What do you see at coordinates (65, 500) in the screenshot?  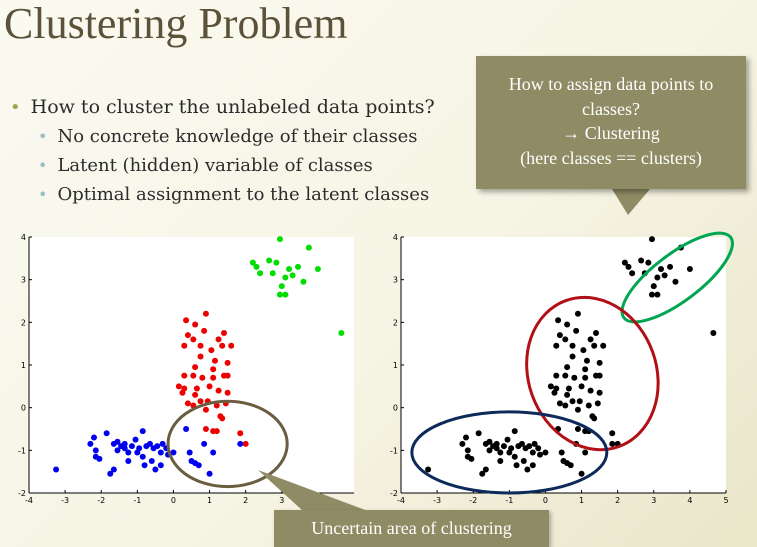 I see `left-x-tick-label: -3` at bounding box center [65, 500].